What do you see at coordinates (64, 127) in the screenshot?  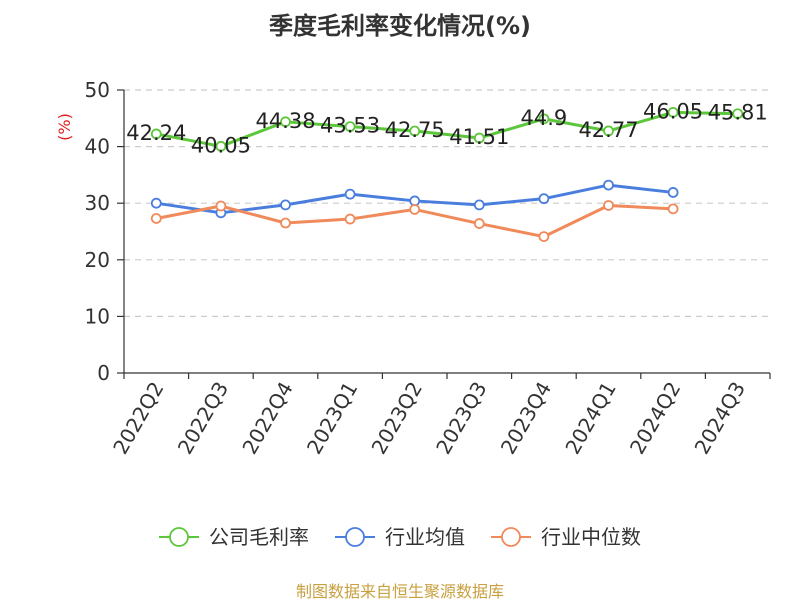 I see `y-axis-title: (%)` at bounding box center [64, 127].